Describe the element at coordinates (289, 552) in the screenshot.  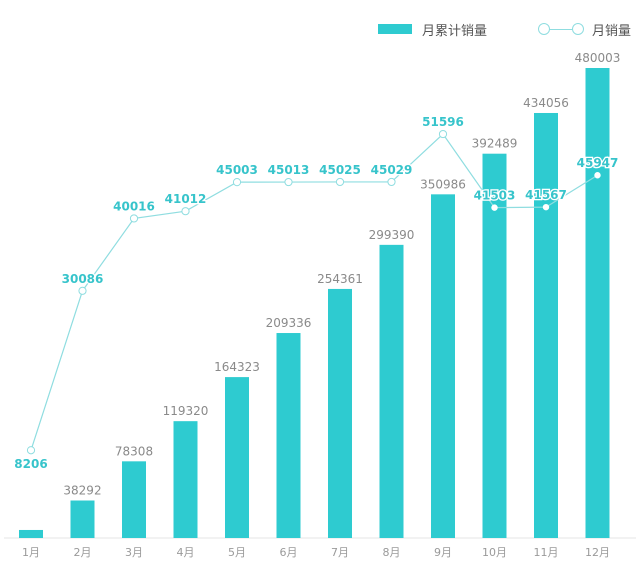
I see `x-tick-label-6: 6月` at that location.